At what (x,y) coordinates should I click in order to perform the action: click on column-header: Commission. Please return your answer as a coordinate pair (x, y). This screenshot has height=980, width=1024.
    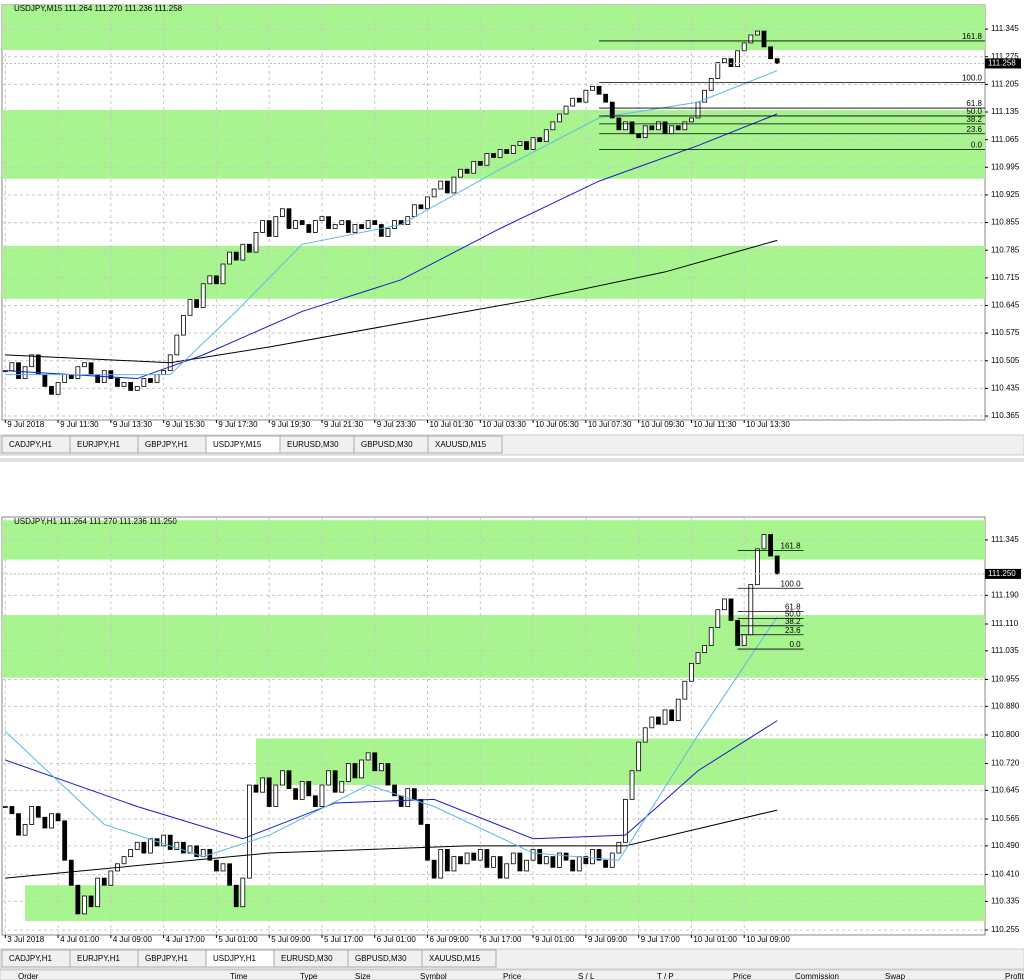
    Looking at the image, I should click on (817, 976).